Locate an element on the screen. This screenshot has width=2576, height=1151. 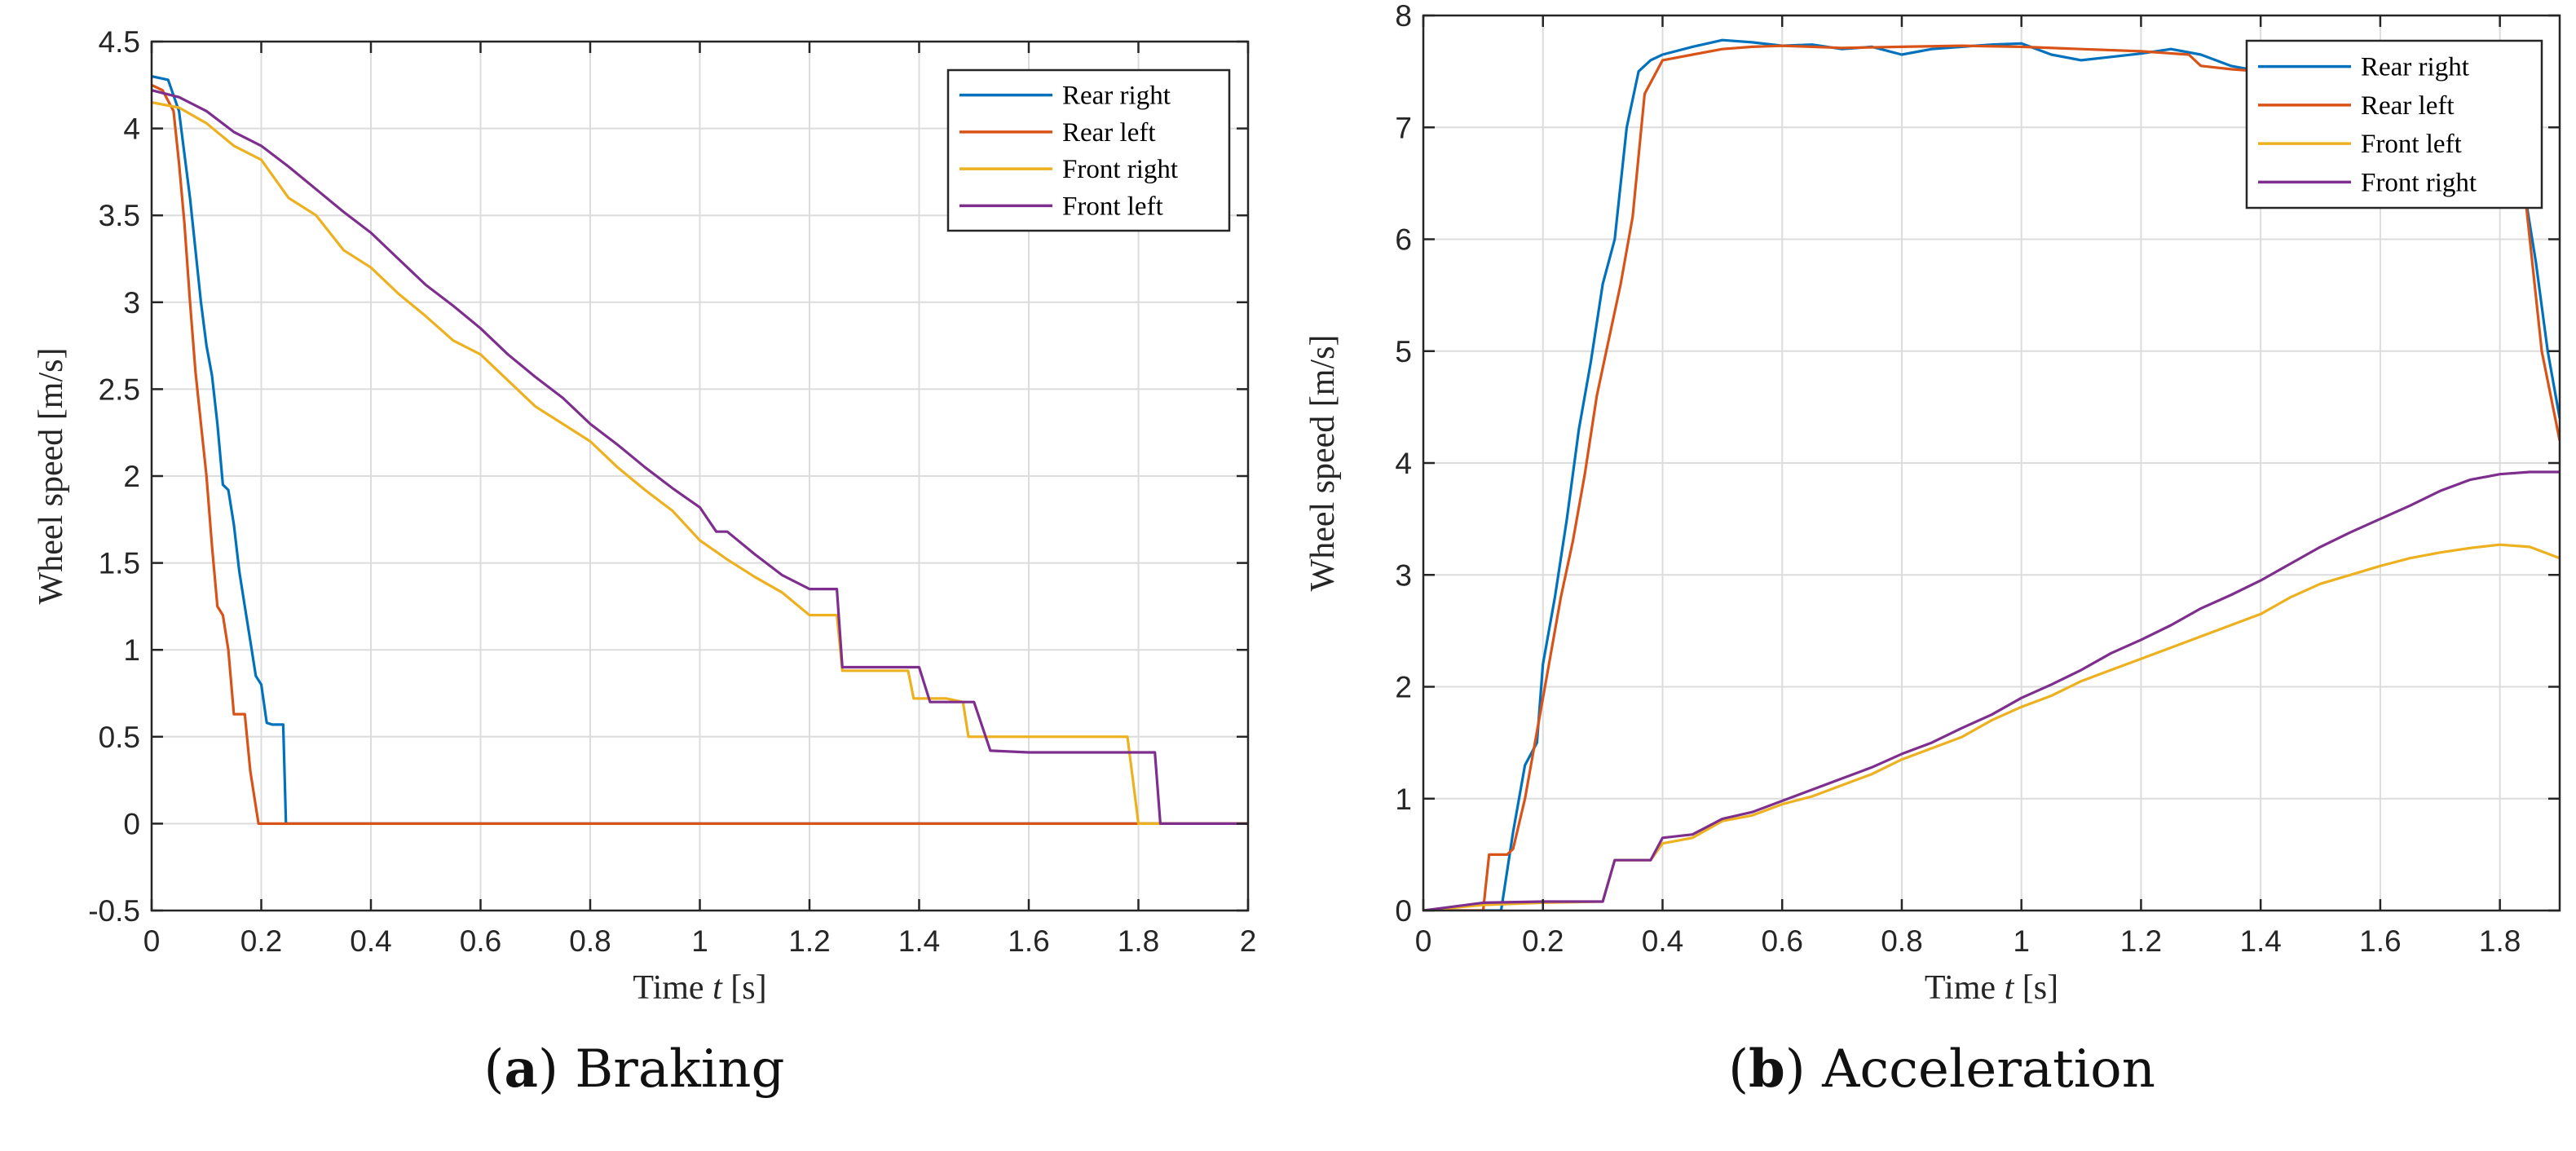
y-tick-label: 8 is located at coordinates (1403, 16).